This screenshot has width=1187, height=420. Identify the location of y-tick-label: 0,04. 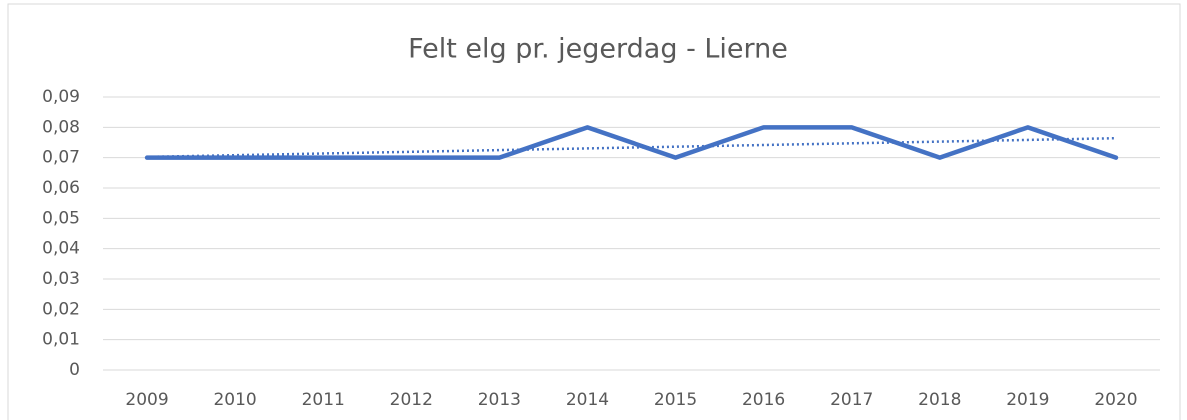
(61, 249).